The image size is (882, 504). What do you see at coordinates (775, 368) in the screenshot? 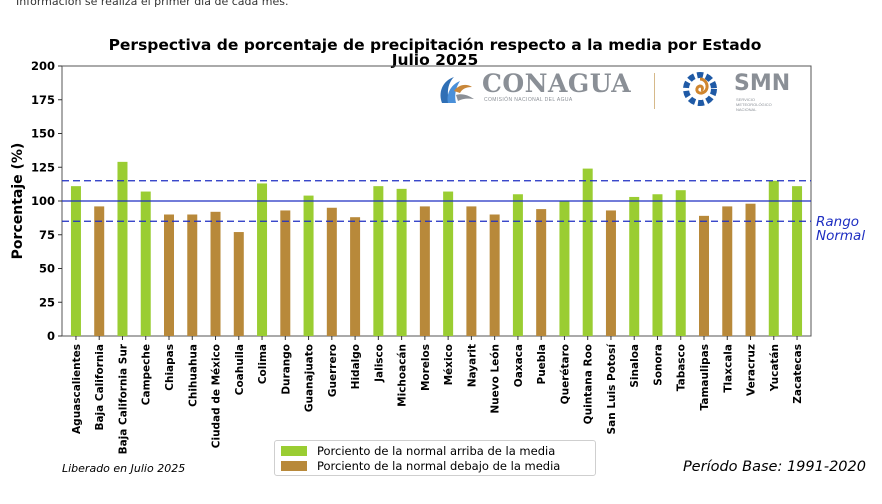
I see `x-tick-label: Yucatán` at bounding box center [775, 368].